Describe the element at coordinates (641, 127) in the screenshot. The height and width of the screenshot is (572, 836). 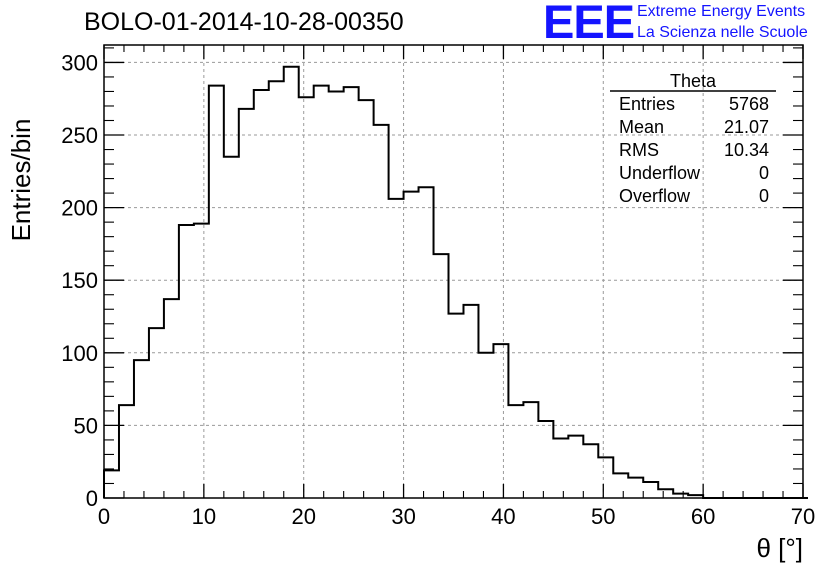
I see `stats-mean-label: Mean` at that location.